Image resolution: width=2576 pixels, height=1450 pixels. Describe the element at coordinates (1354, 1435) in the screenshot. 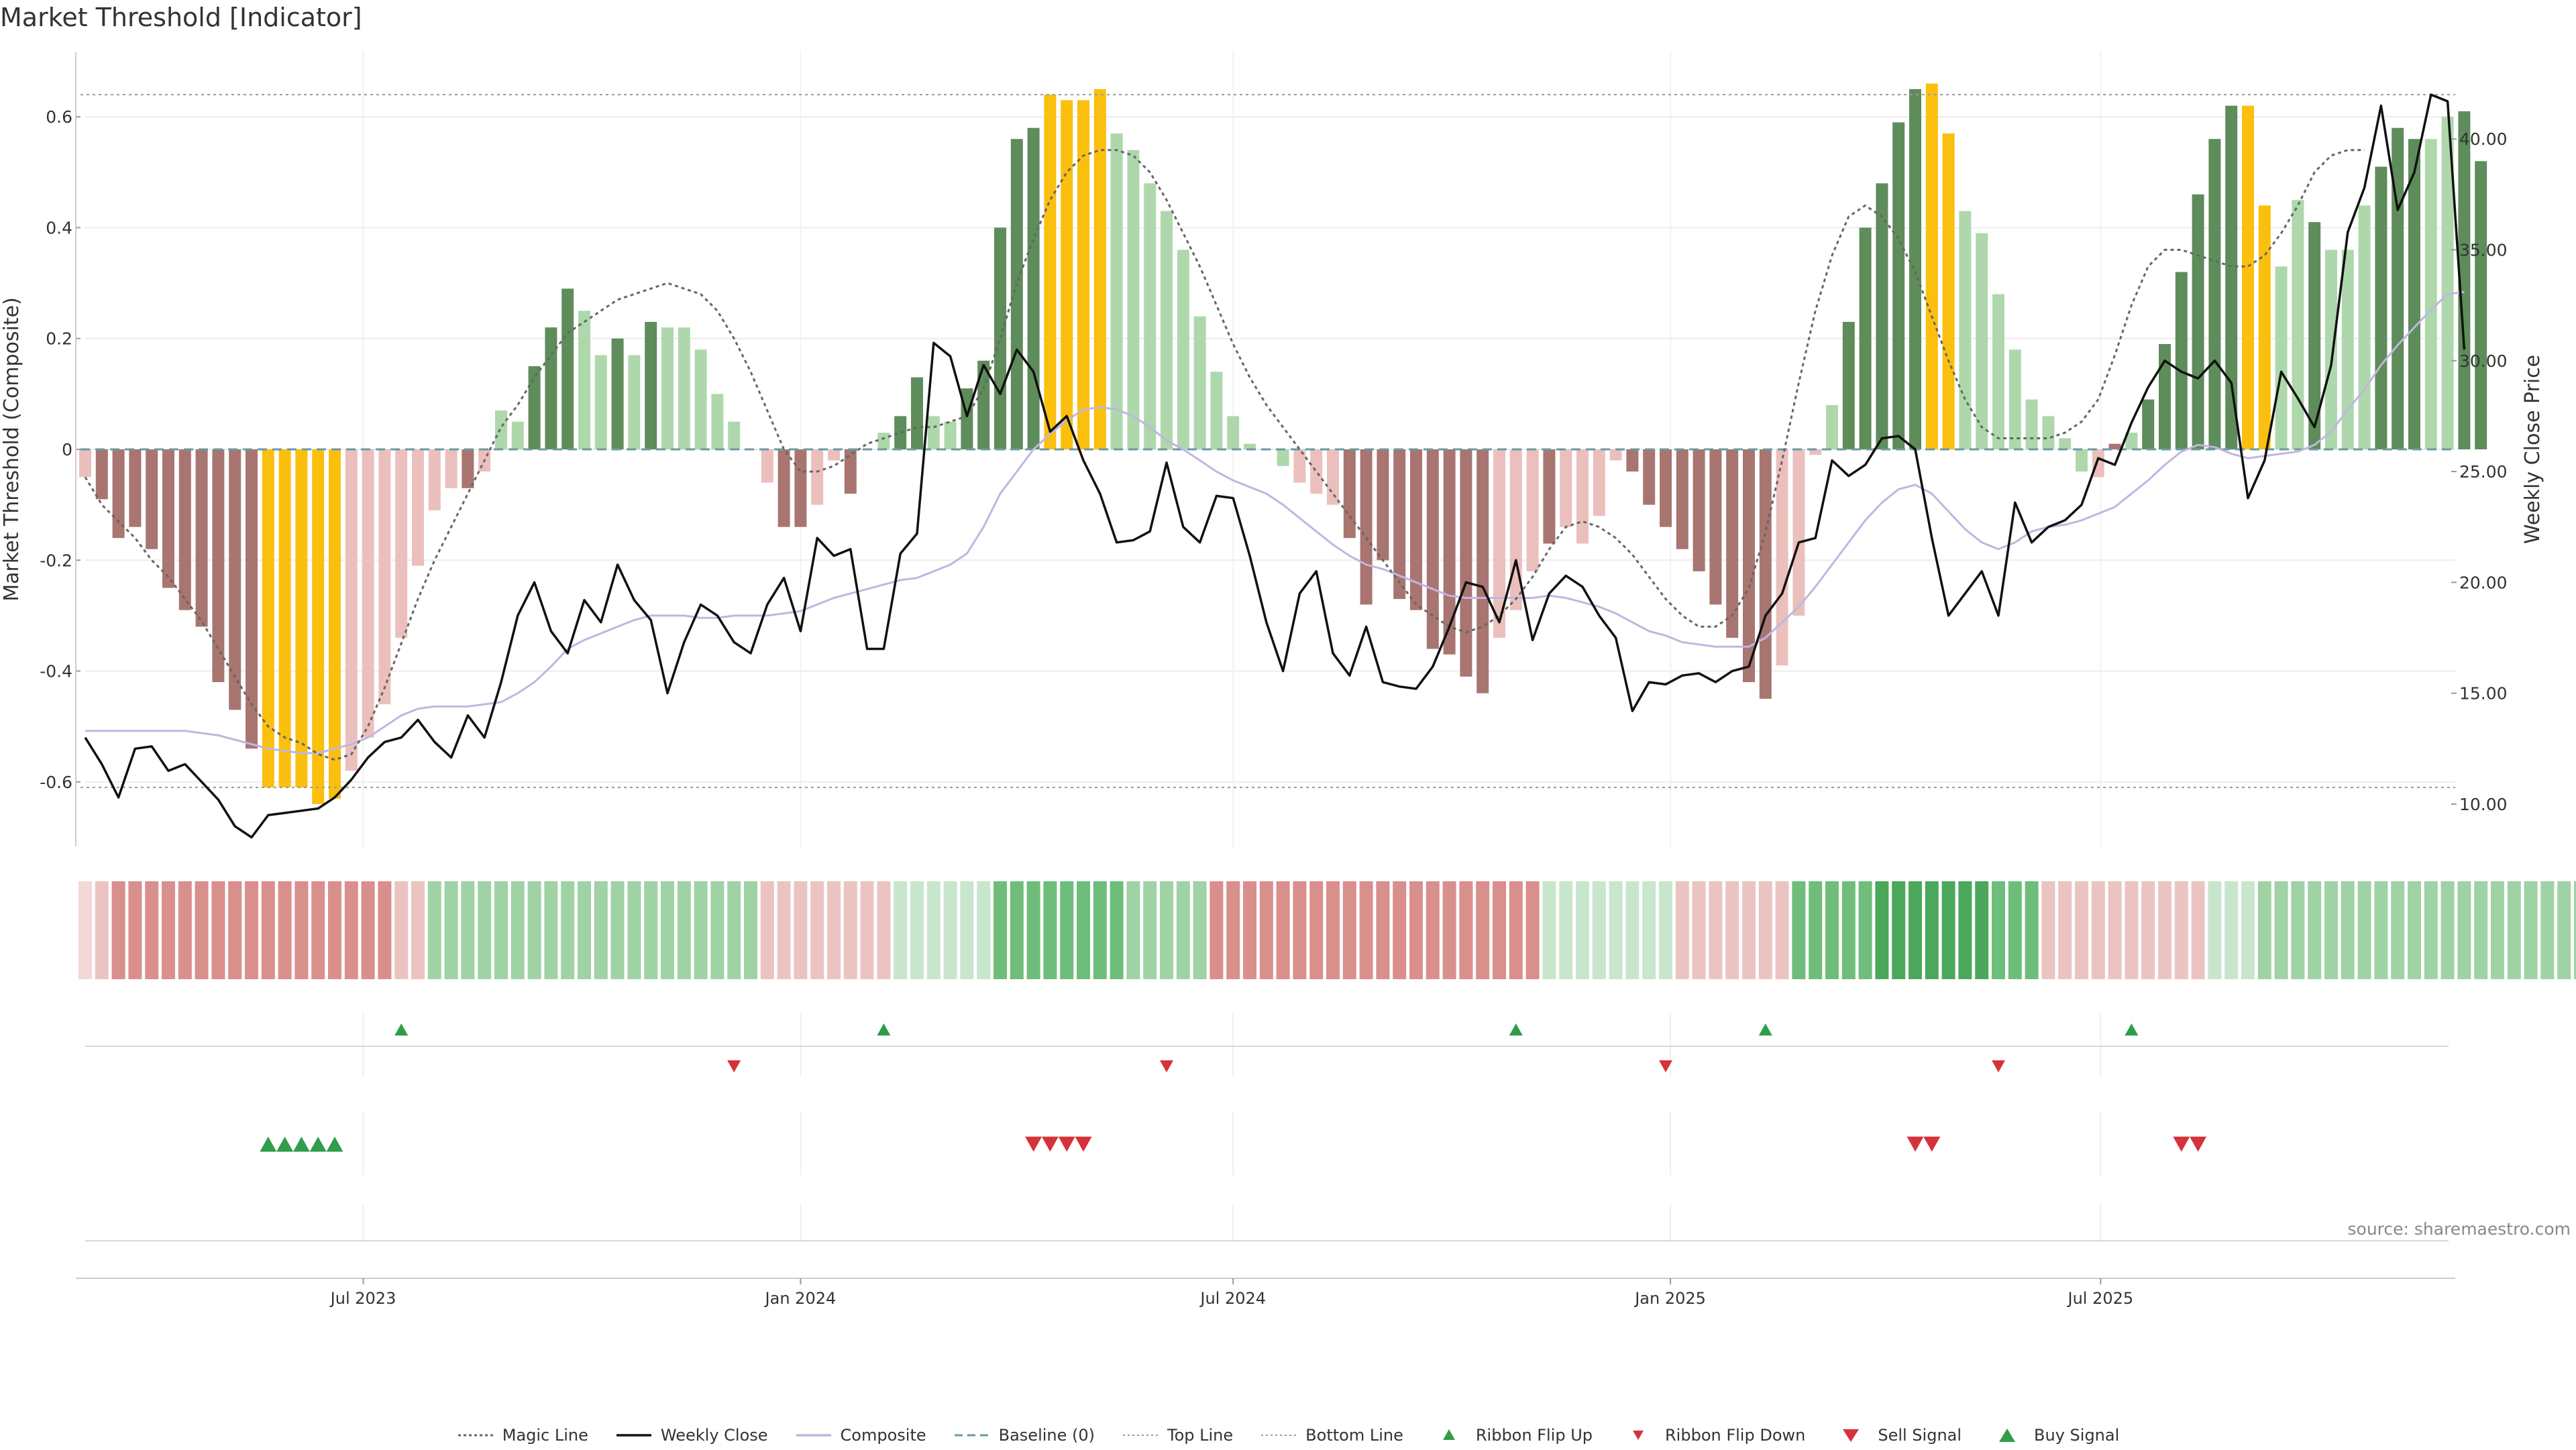

I see `legend-label: Bottom Line` at that location.